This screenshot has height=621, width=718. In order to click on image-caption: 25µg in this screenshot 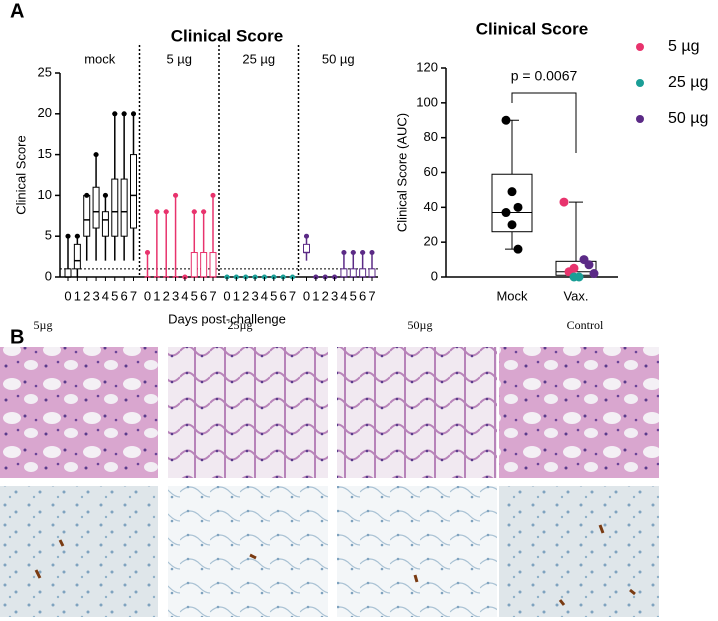, I will do `click(240, 325)`.